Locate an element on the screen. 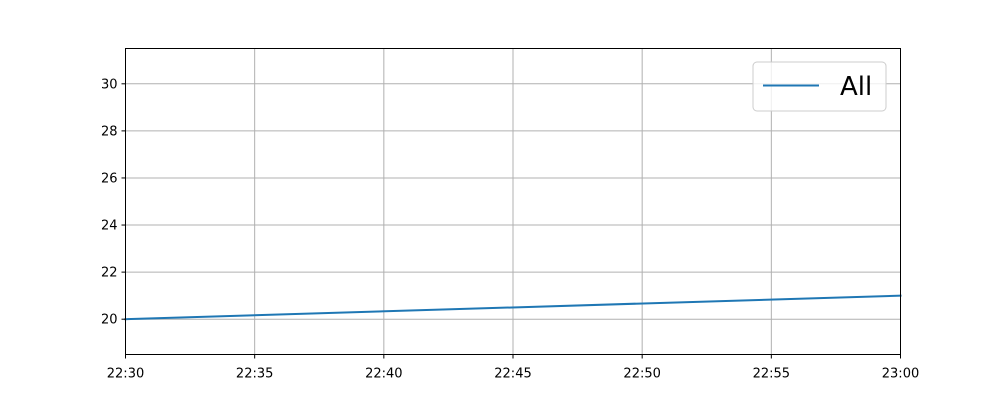 This screenshot has width=1000, height=400. x-axis: 22:30 22:35 22:40 22:45 22:50 22:55 23:00 is located at coordinates (513, 368).